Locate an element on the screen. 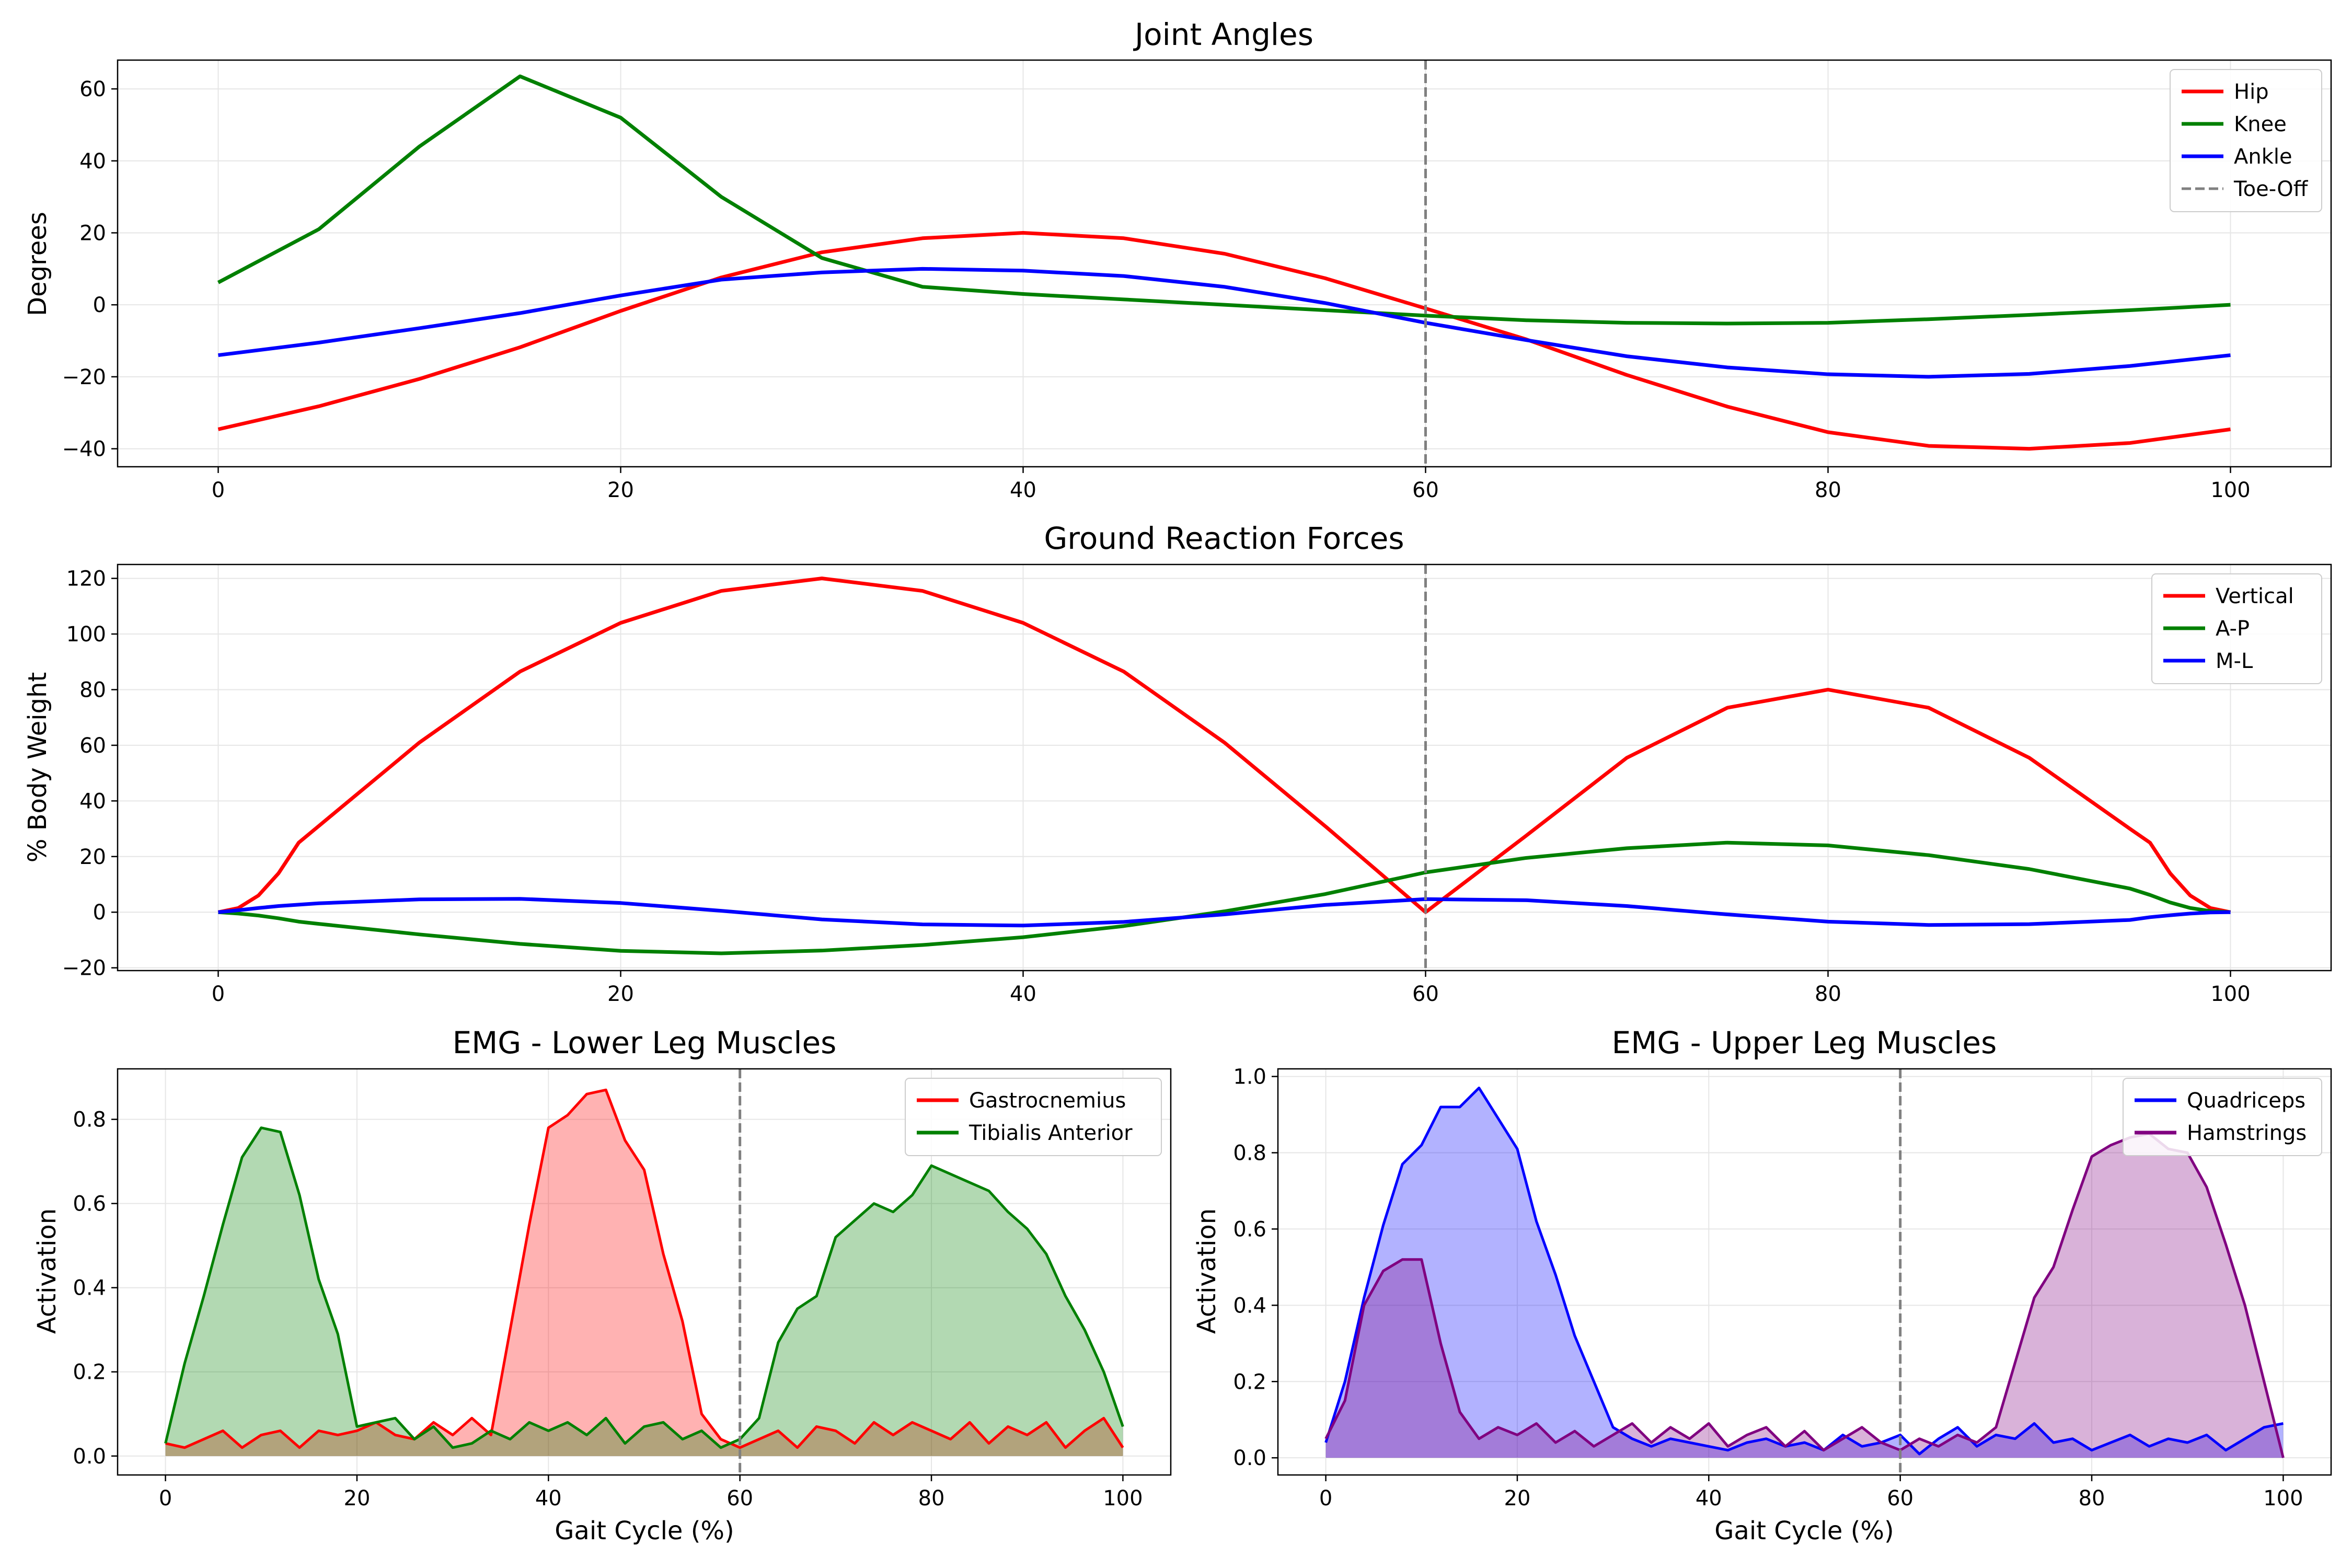 The width and height of the screenshot is (2352, 1568). legend-label: Knee is located at coordinates (2260, 124).